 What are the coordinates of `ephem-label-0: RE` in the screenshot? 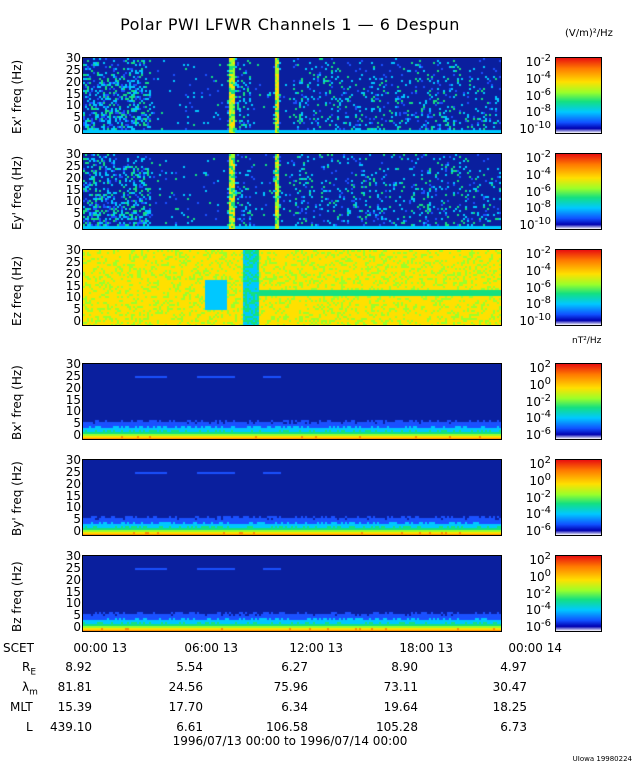 It's located at (29, 668).